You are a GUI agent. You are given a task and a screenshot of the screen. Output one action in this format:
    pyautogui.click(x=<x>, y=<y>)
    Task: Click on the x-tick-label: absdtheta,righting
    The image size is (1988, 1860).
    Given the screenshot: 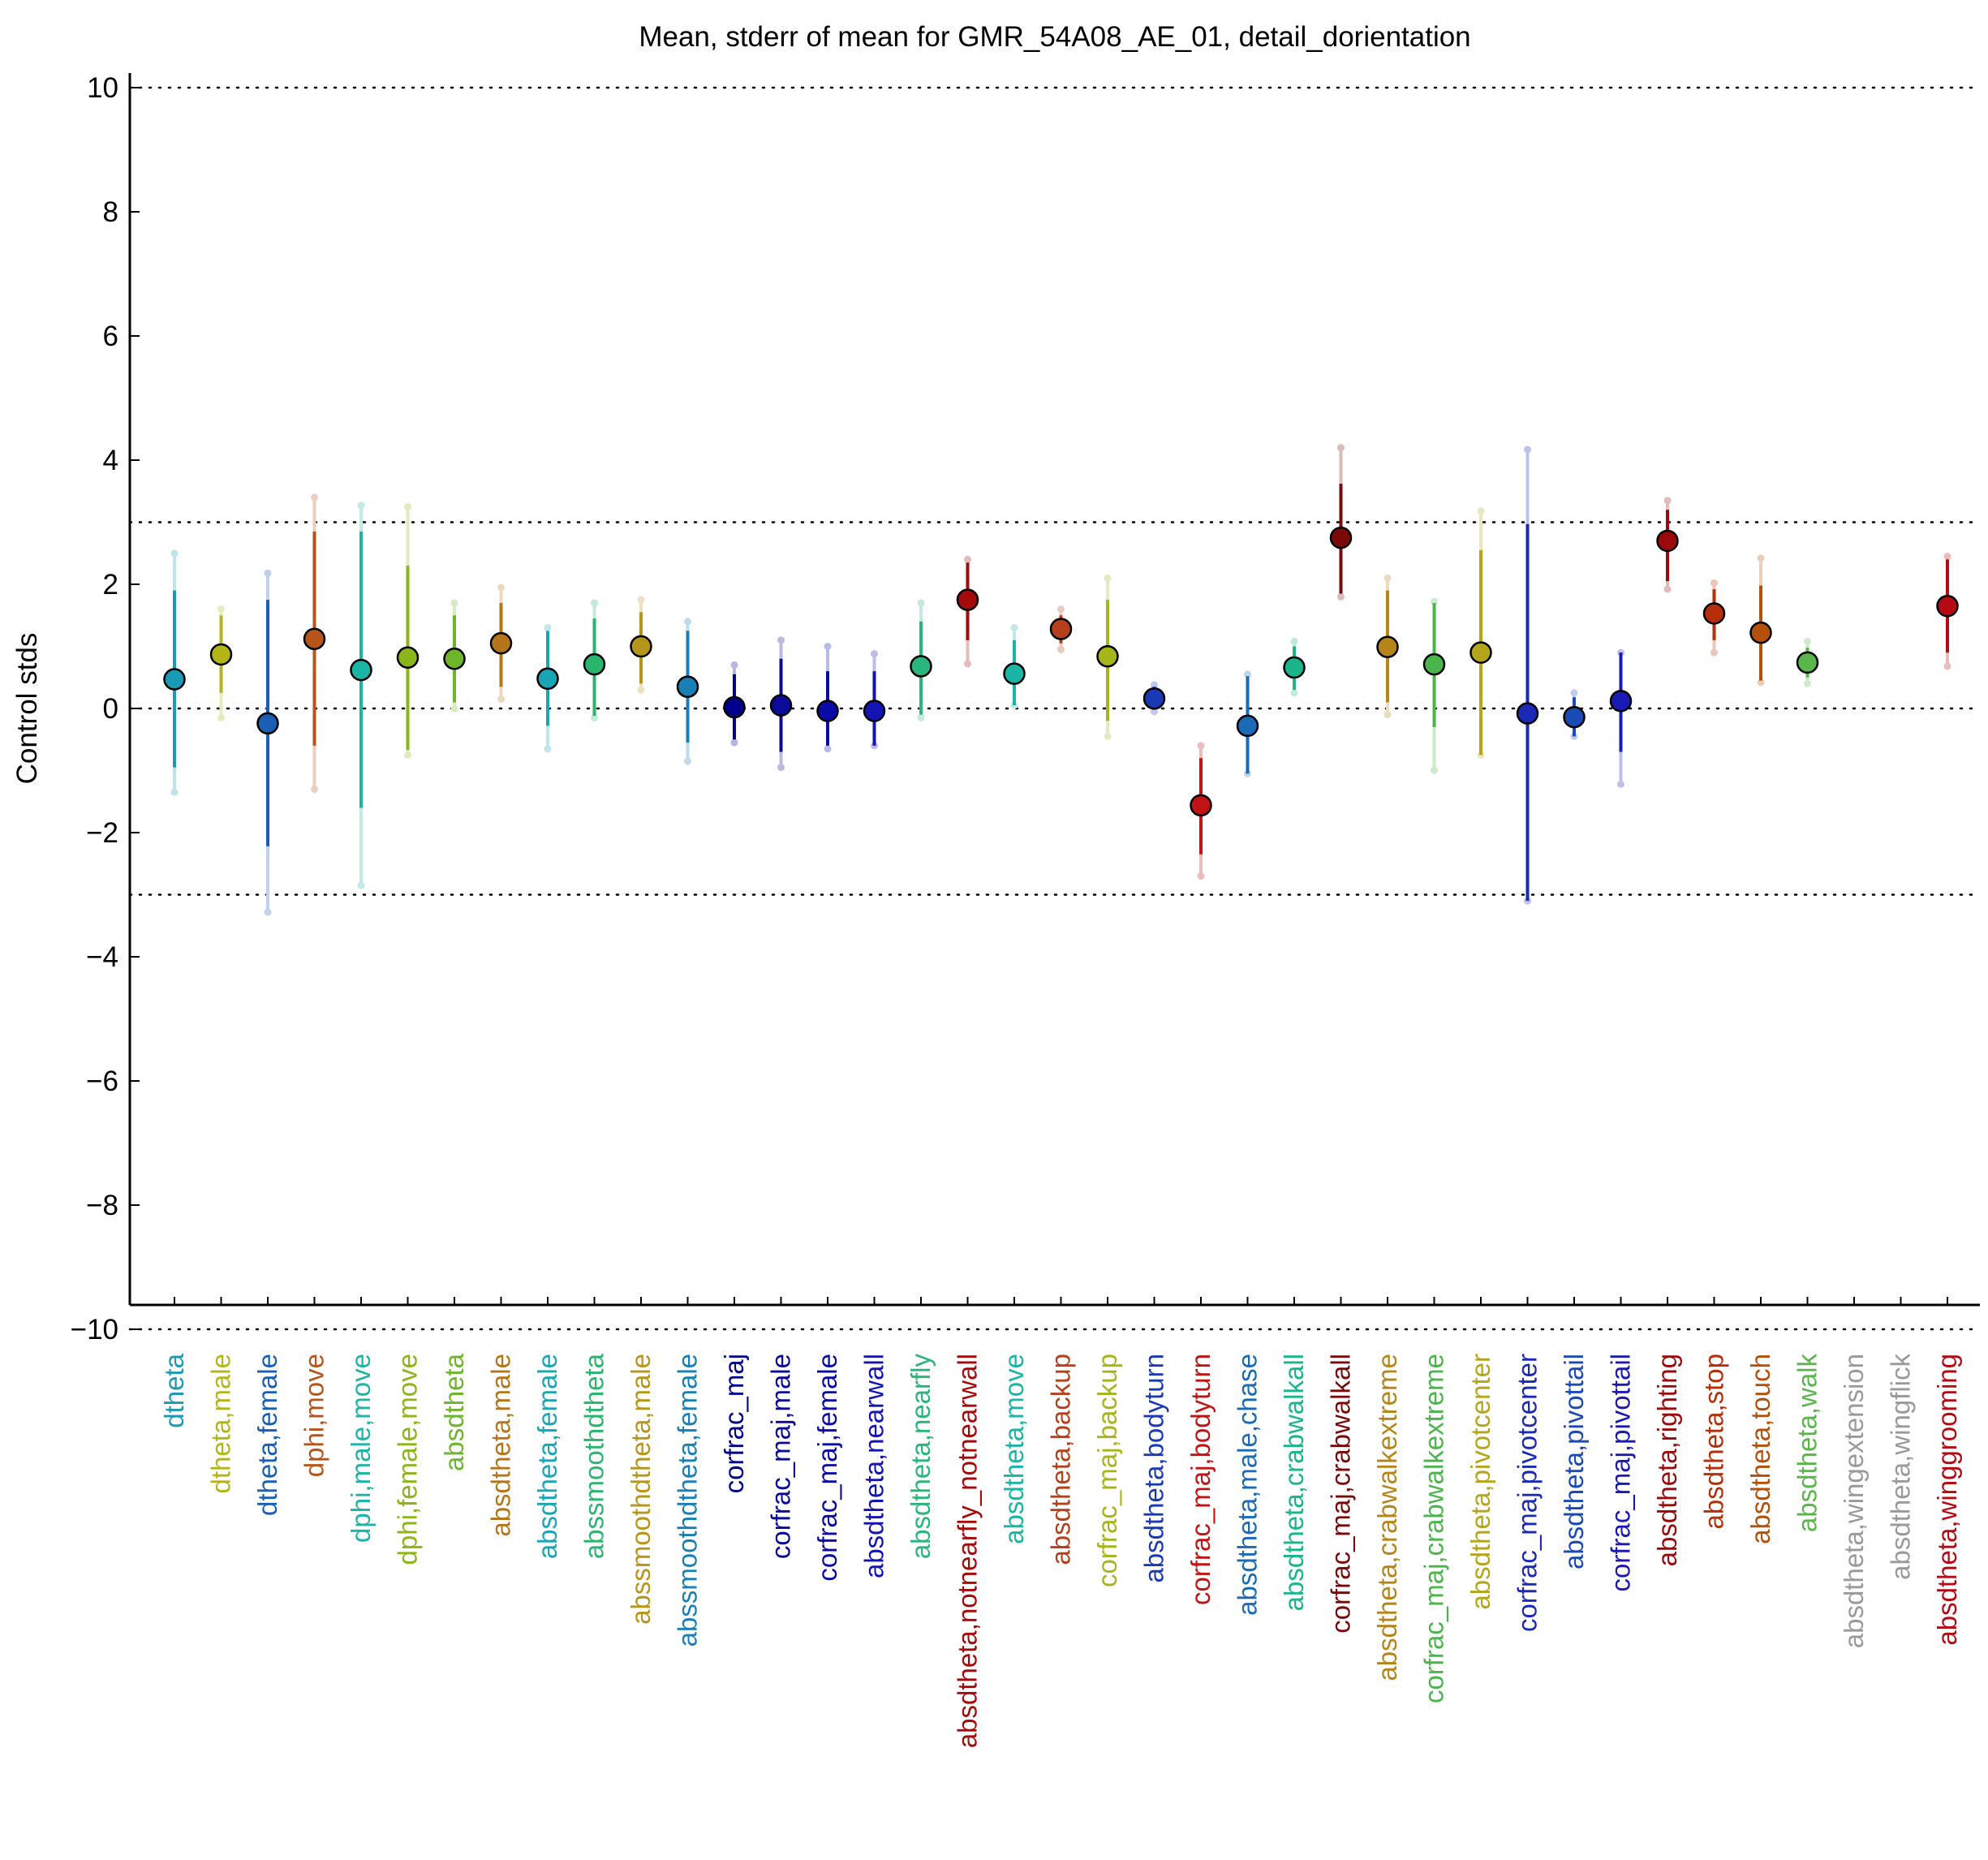 What is the action you would take?
    pyautogui.click(x=1667, y=1460)
    